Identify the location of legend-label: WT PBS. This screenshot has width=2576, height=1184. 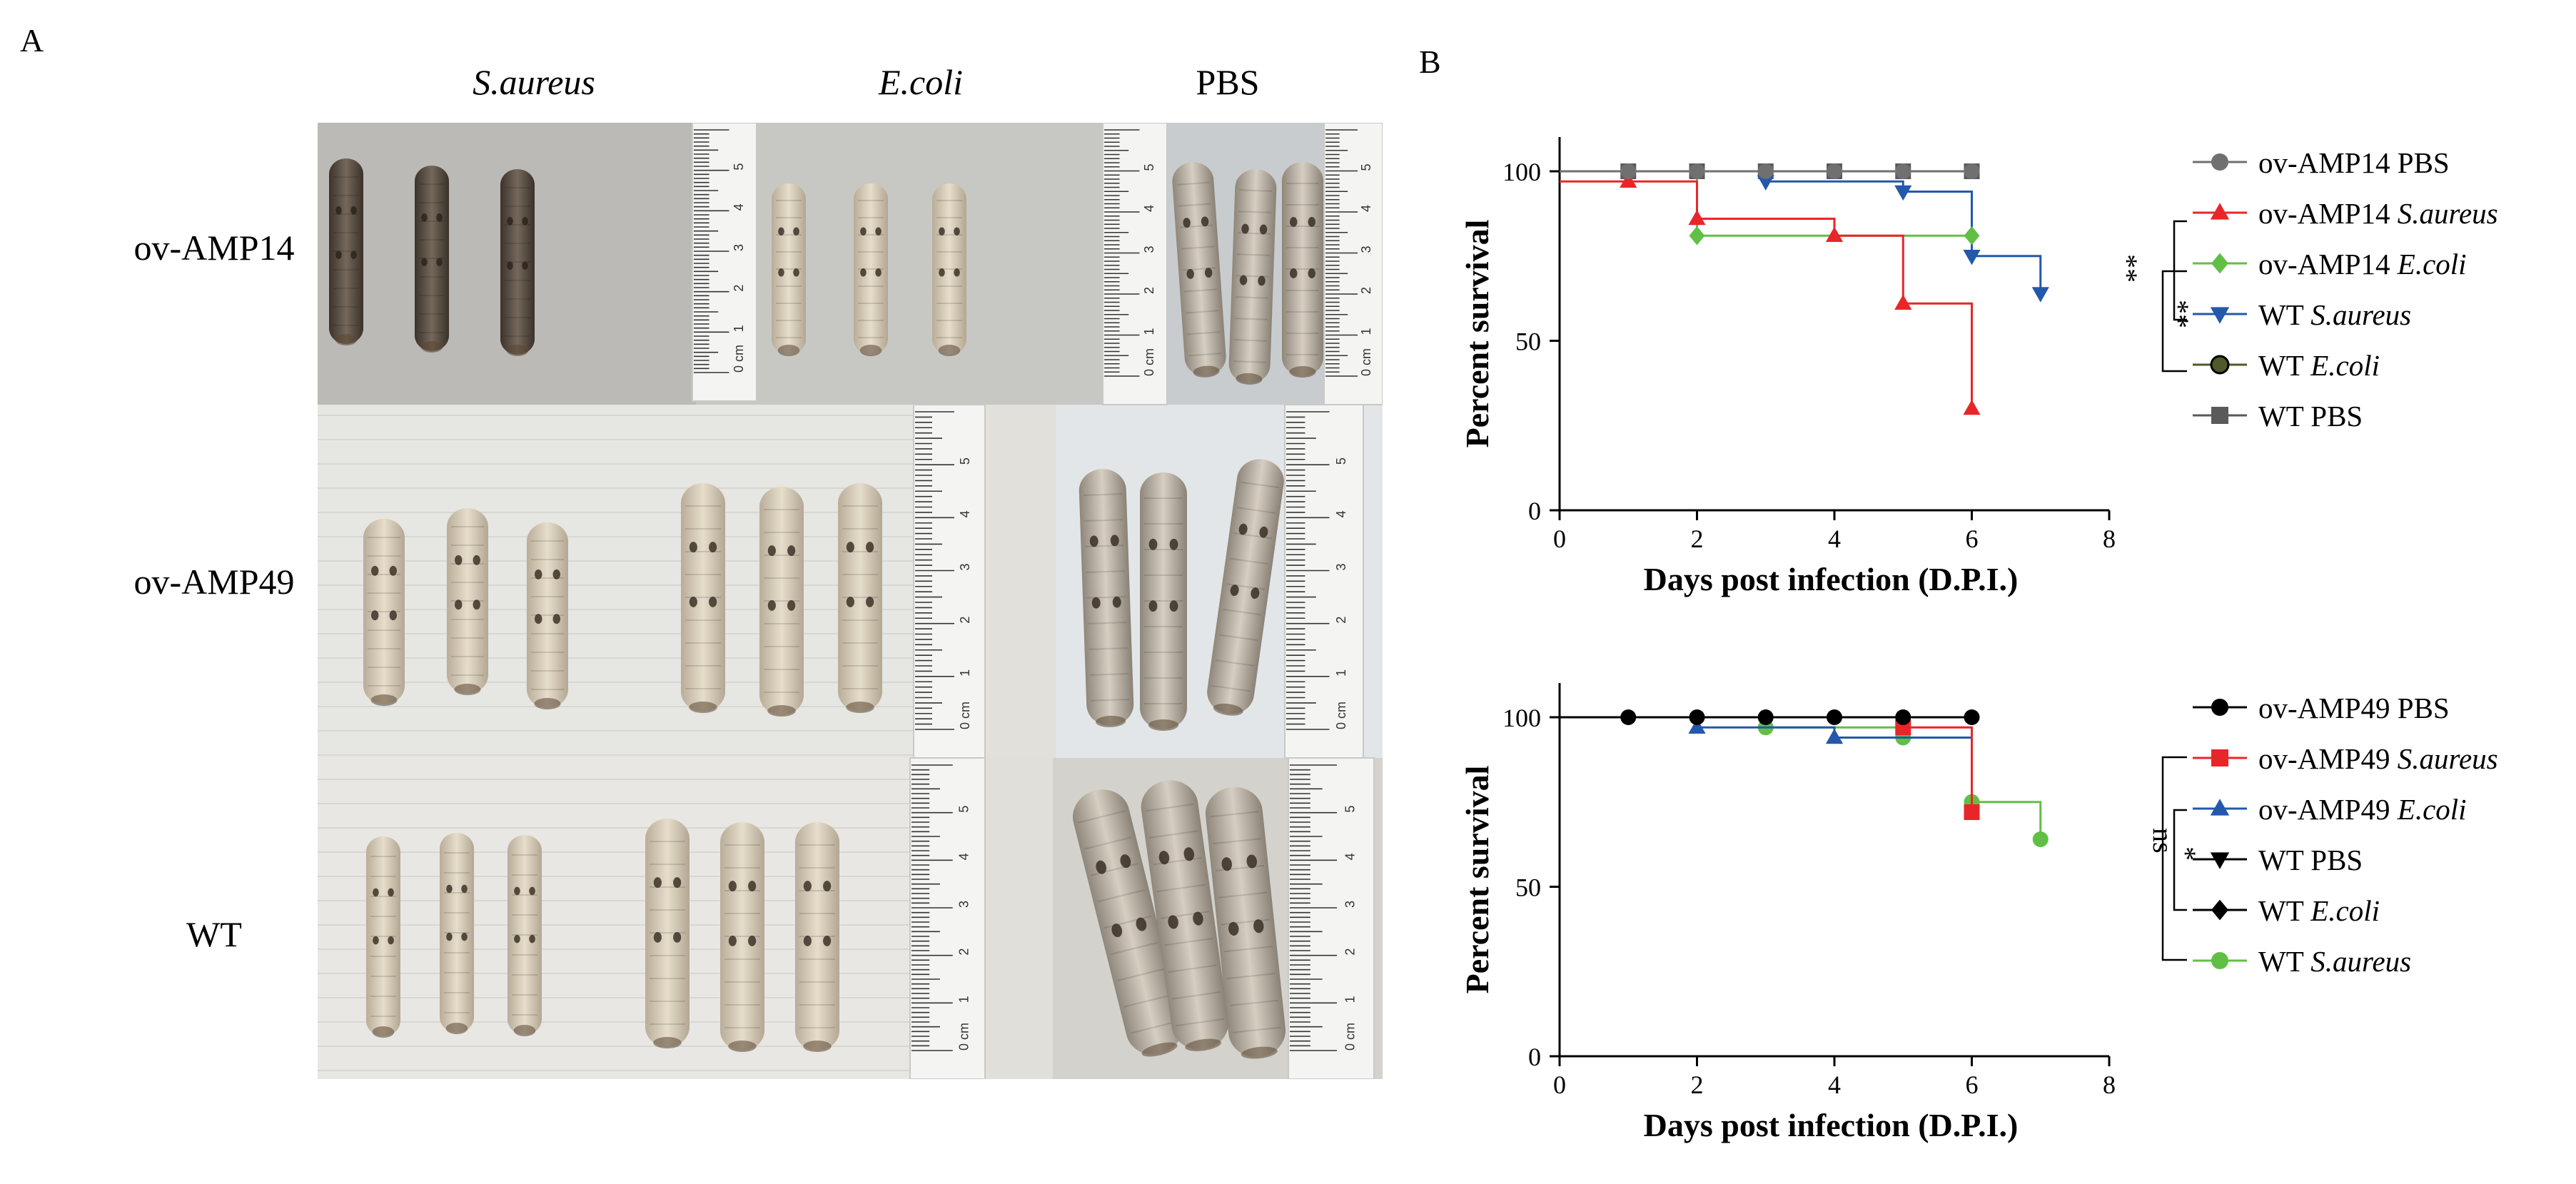
(2310, 860).